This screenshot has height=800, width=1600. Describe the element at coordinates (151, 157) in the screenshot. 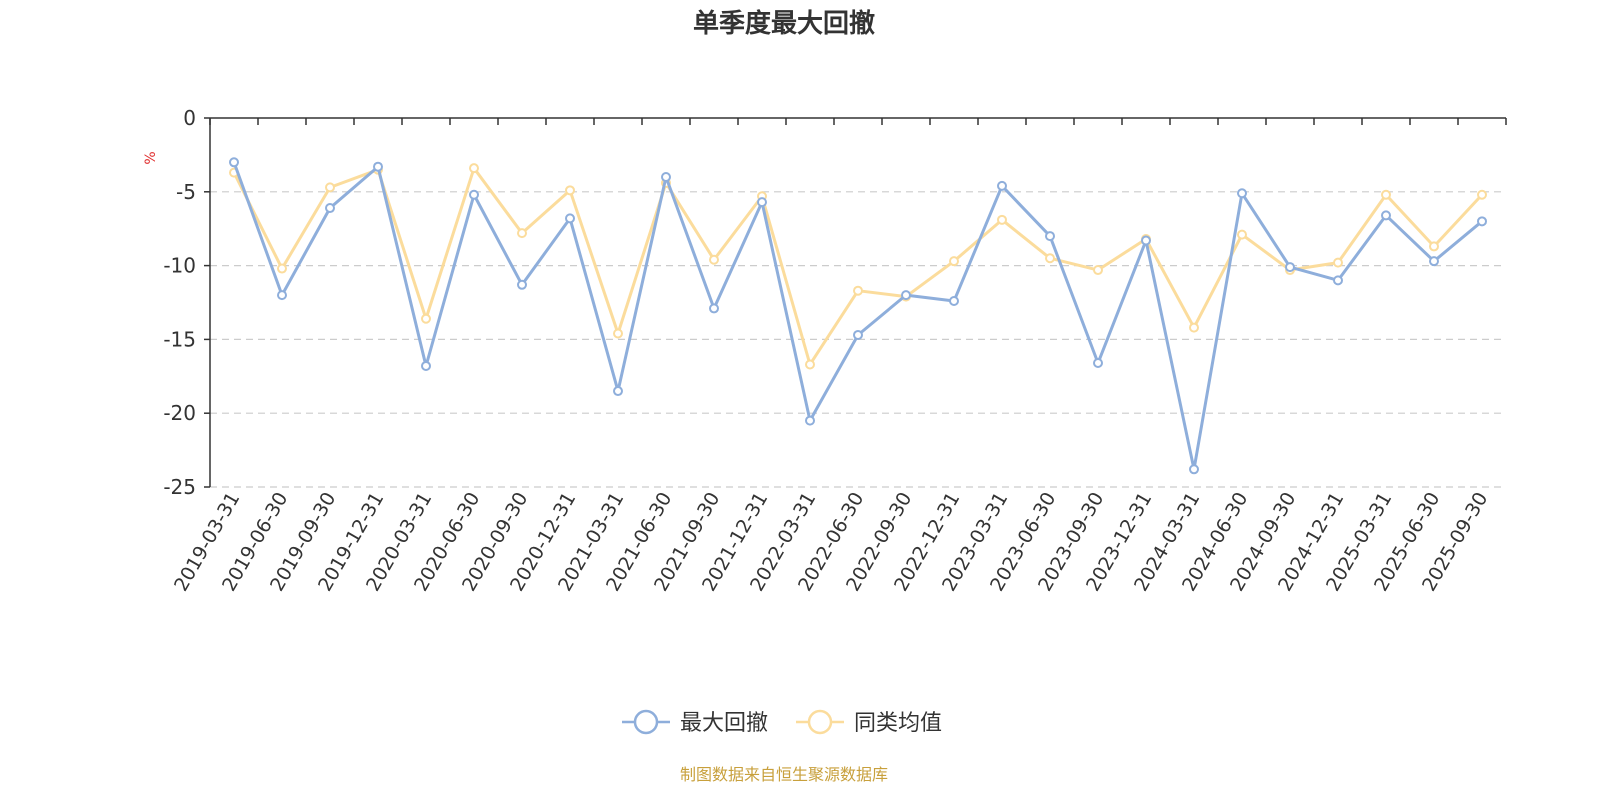

I see `y-axis-unit-label: %` at that location.